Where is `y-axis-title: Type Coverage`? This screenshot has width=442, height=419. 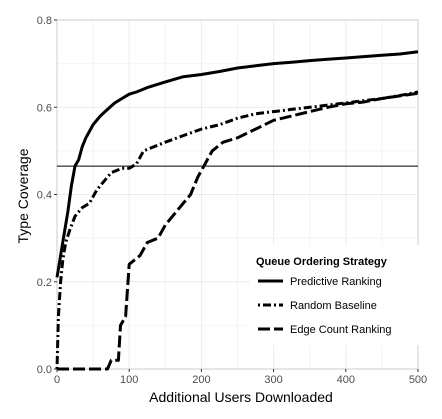
y-axis-title: Type Coverage is located at coordinates (23, 195).